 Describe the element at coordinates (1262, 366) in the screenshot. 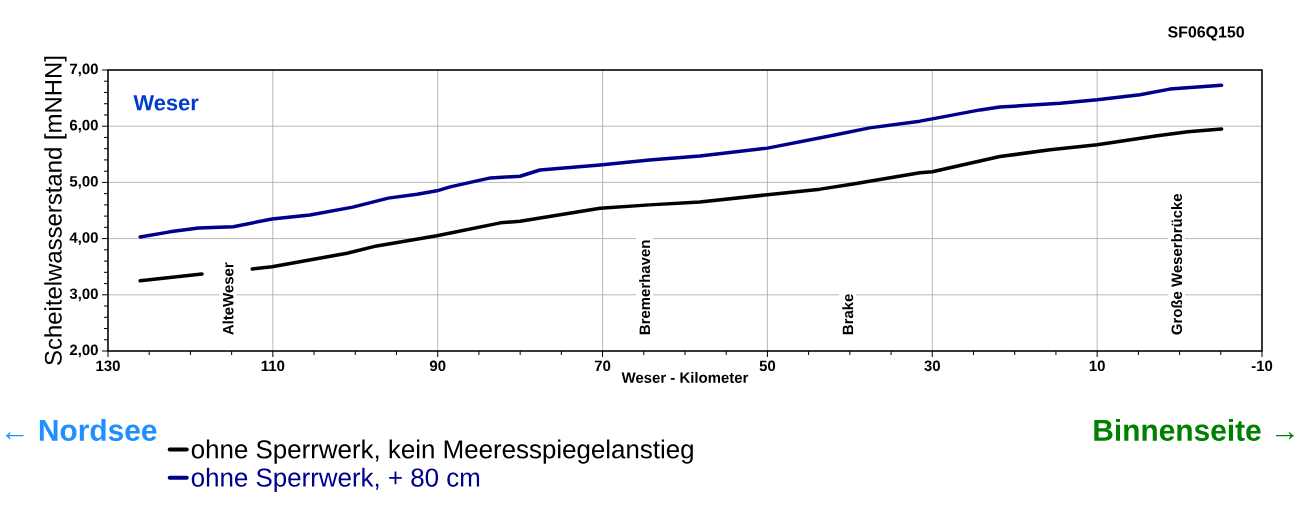

I see `x-tick-label: -10` at that location.